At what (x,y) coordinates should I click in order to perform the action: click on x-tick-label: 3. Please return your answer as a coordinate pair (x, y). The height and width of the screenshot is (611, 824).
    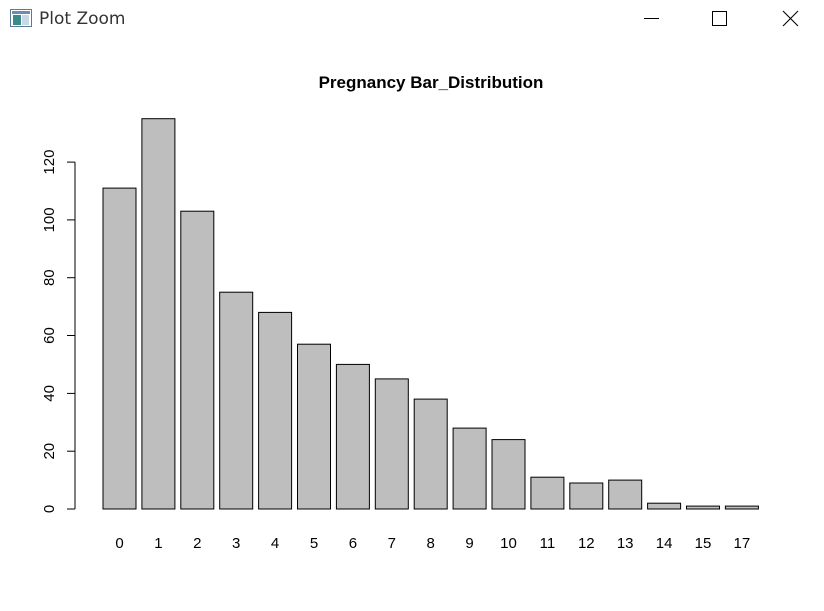
    Looking at the image, I should click on (236, 543).